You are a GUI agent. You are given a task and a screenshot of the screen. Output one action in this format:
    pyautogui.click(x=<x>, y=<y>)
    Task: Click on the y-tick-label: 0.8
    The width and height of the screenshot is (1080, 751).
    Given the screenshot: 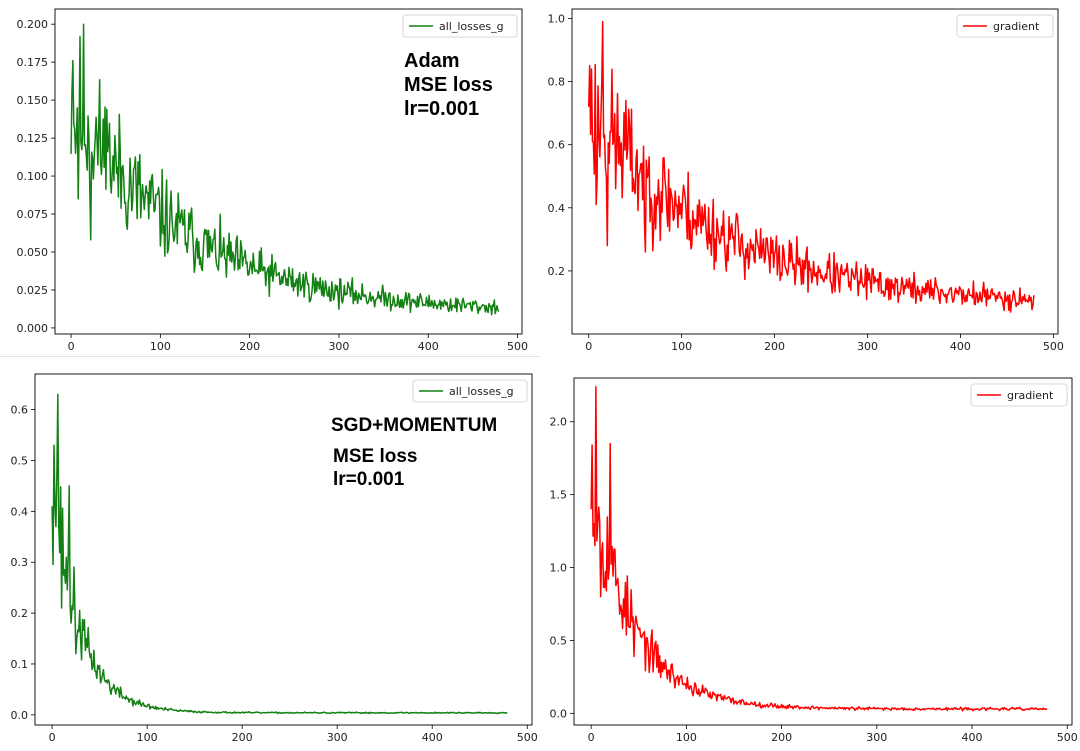 What is the action you would take?
    pyautogui.click(x=557, y=82)
    